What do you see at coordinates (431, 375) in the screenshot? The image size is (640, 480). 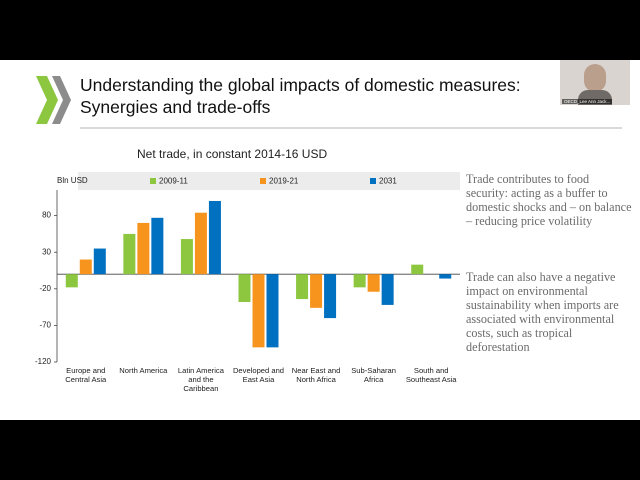 I see `x-tick-label: South and Southeast Asia` at bounding box center [431, 375].